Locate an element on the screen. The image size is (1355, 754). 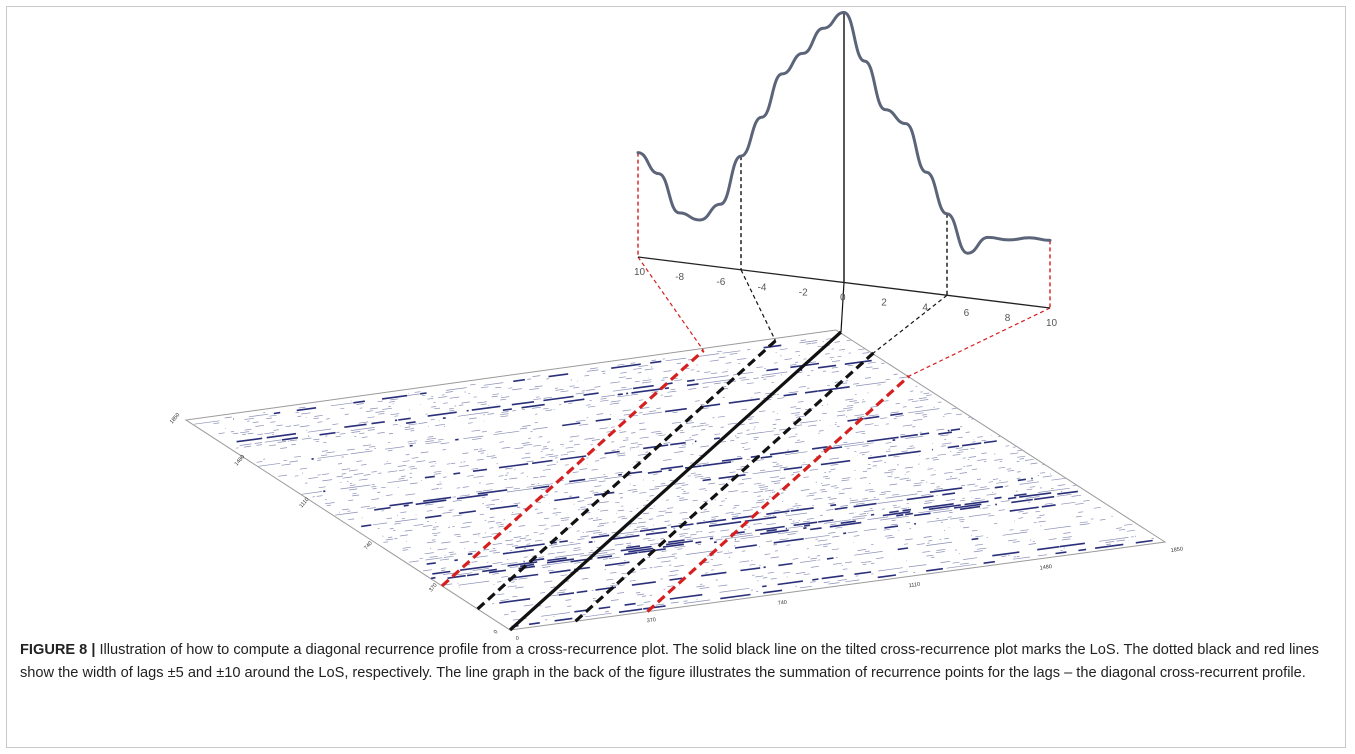
caption-label: FIGURE 8 | is located at coordinates (58, 650).